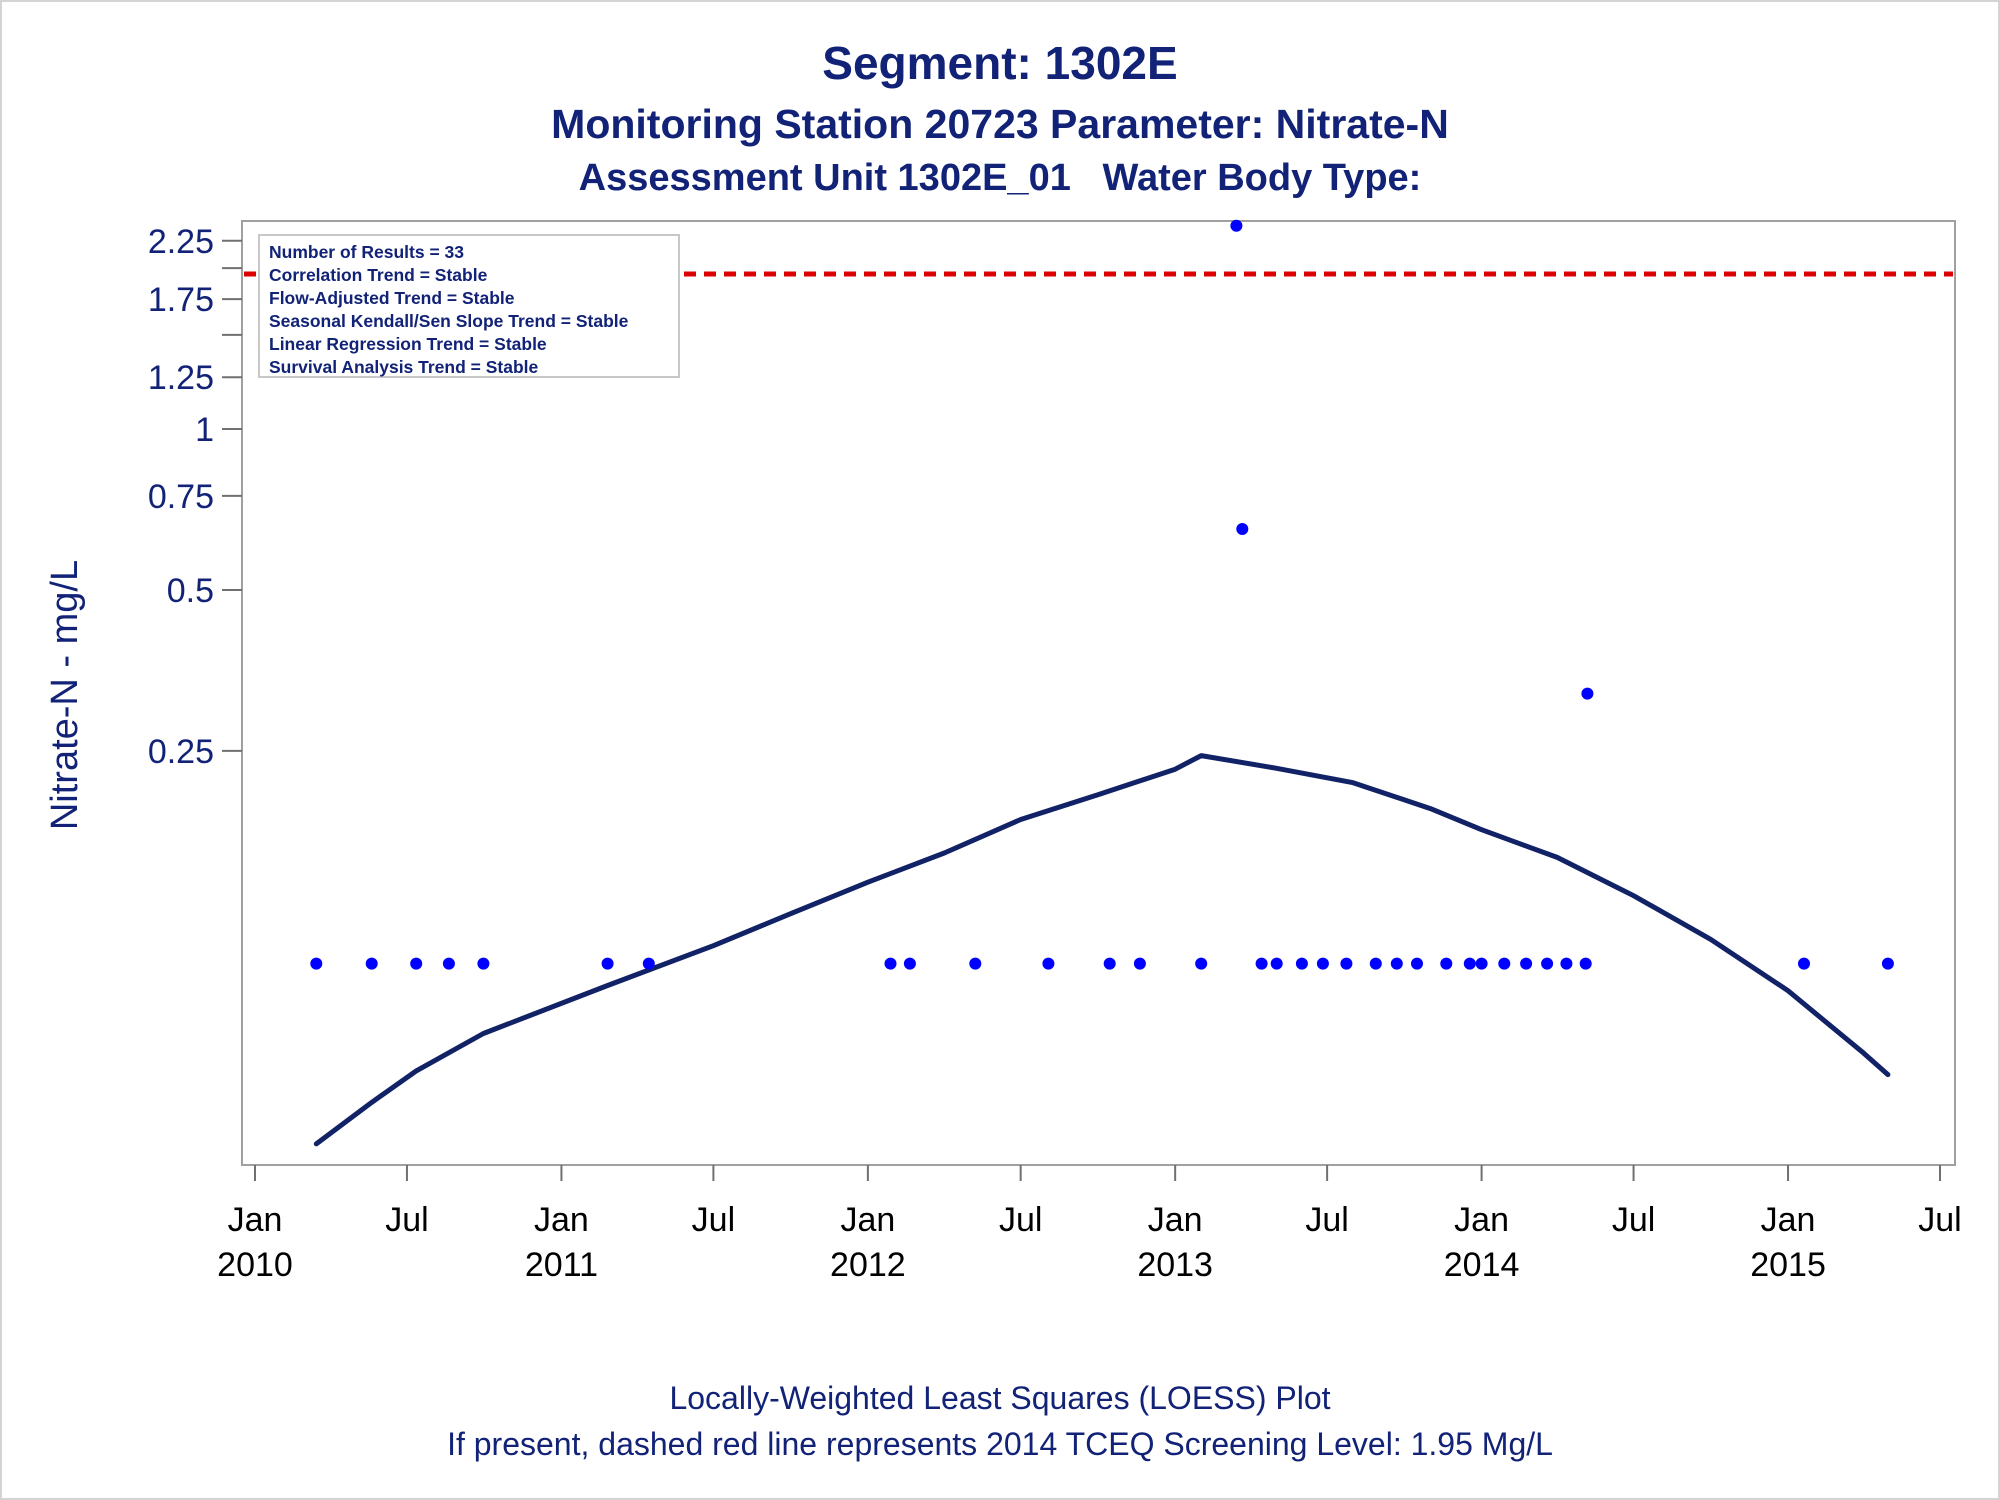 The width and height of the screenshot is (2000, 1500). I want to click on y-tick-label: 0.5, so click(190, 591).